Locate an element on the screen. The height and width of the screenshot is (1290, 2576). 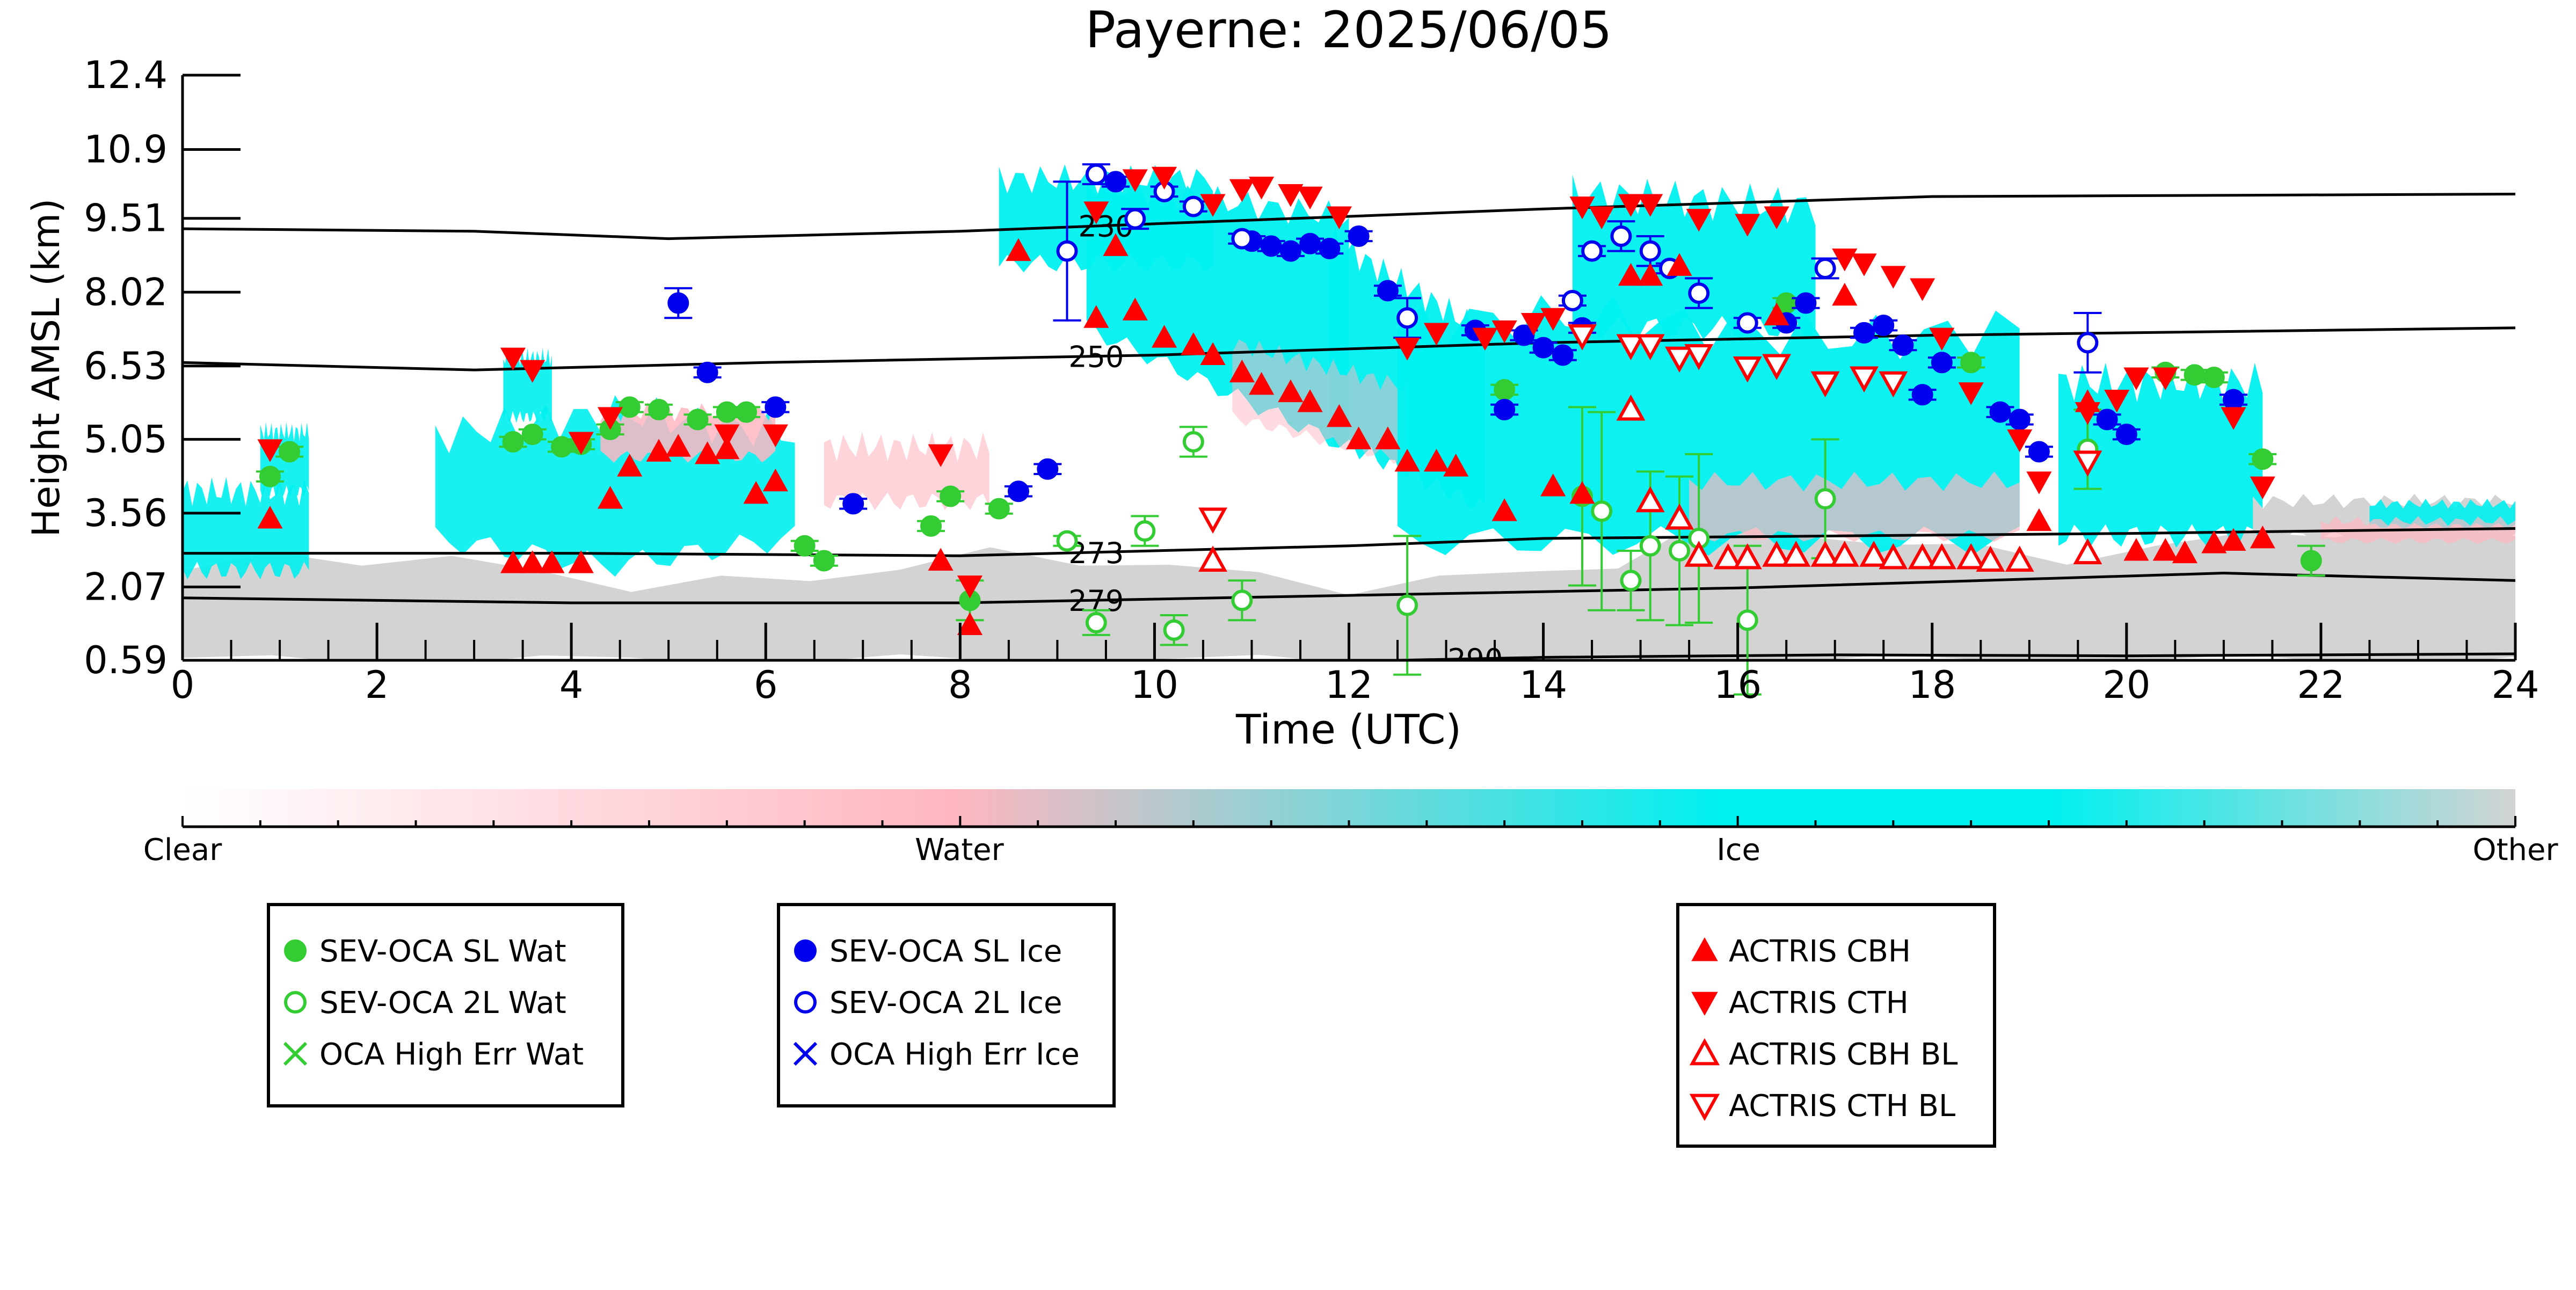
y-tick-label: 0.59 is located at coordinates (126, 660).